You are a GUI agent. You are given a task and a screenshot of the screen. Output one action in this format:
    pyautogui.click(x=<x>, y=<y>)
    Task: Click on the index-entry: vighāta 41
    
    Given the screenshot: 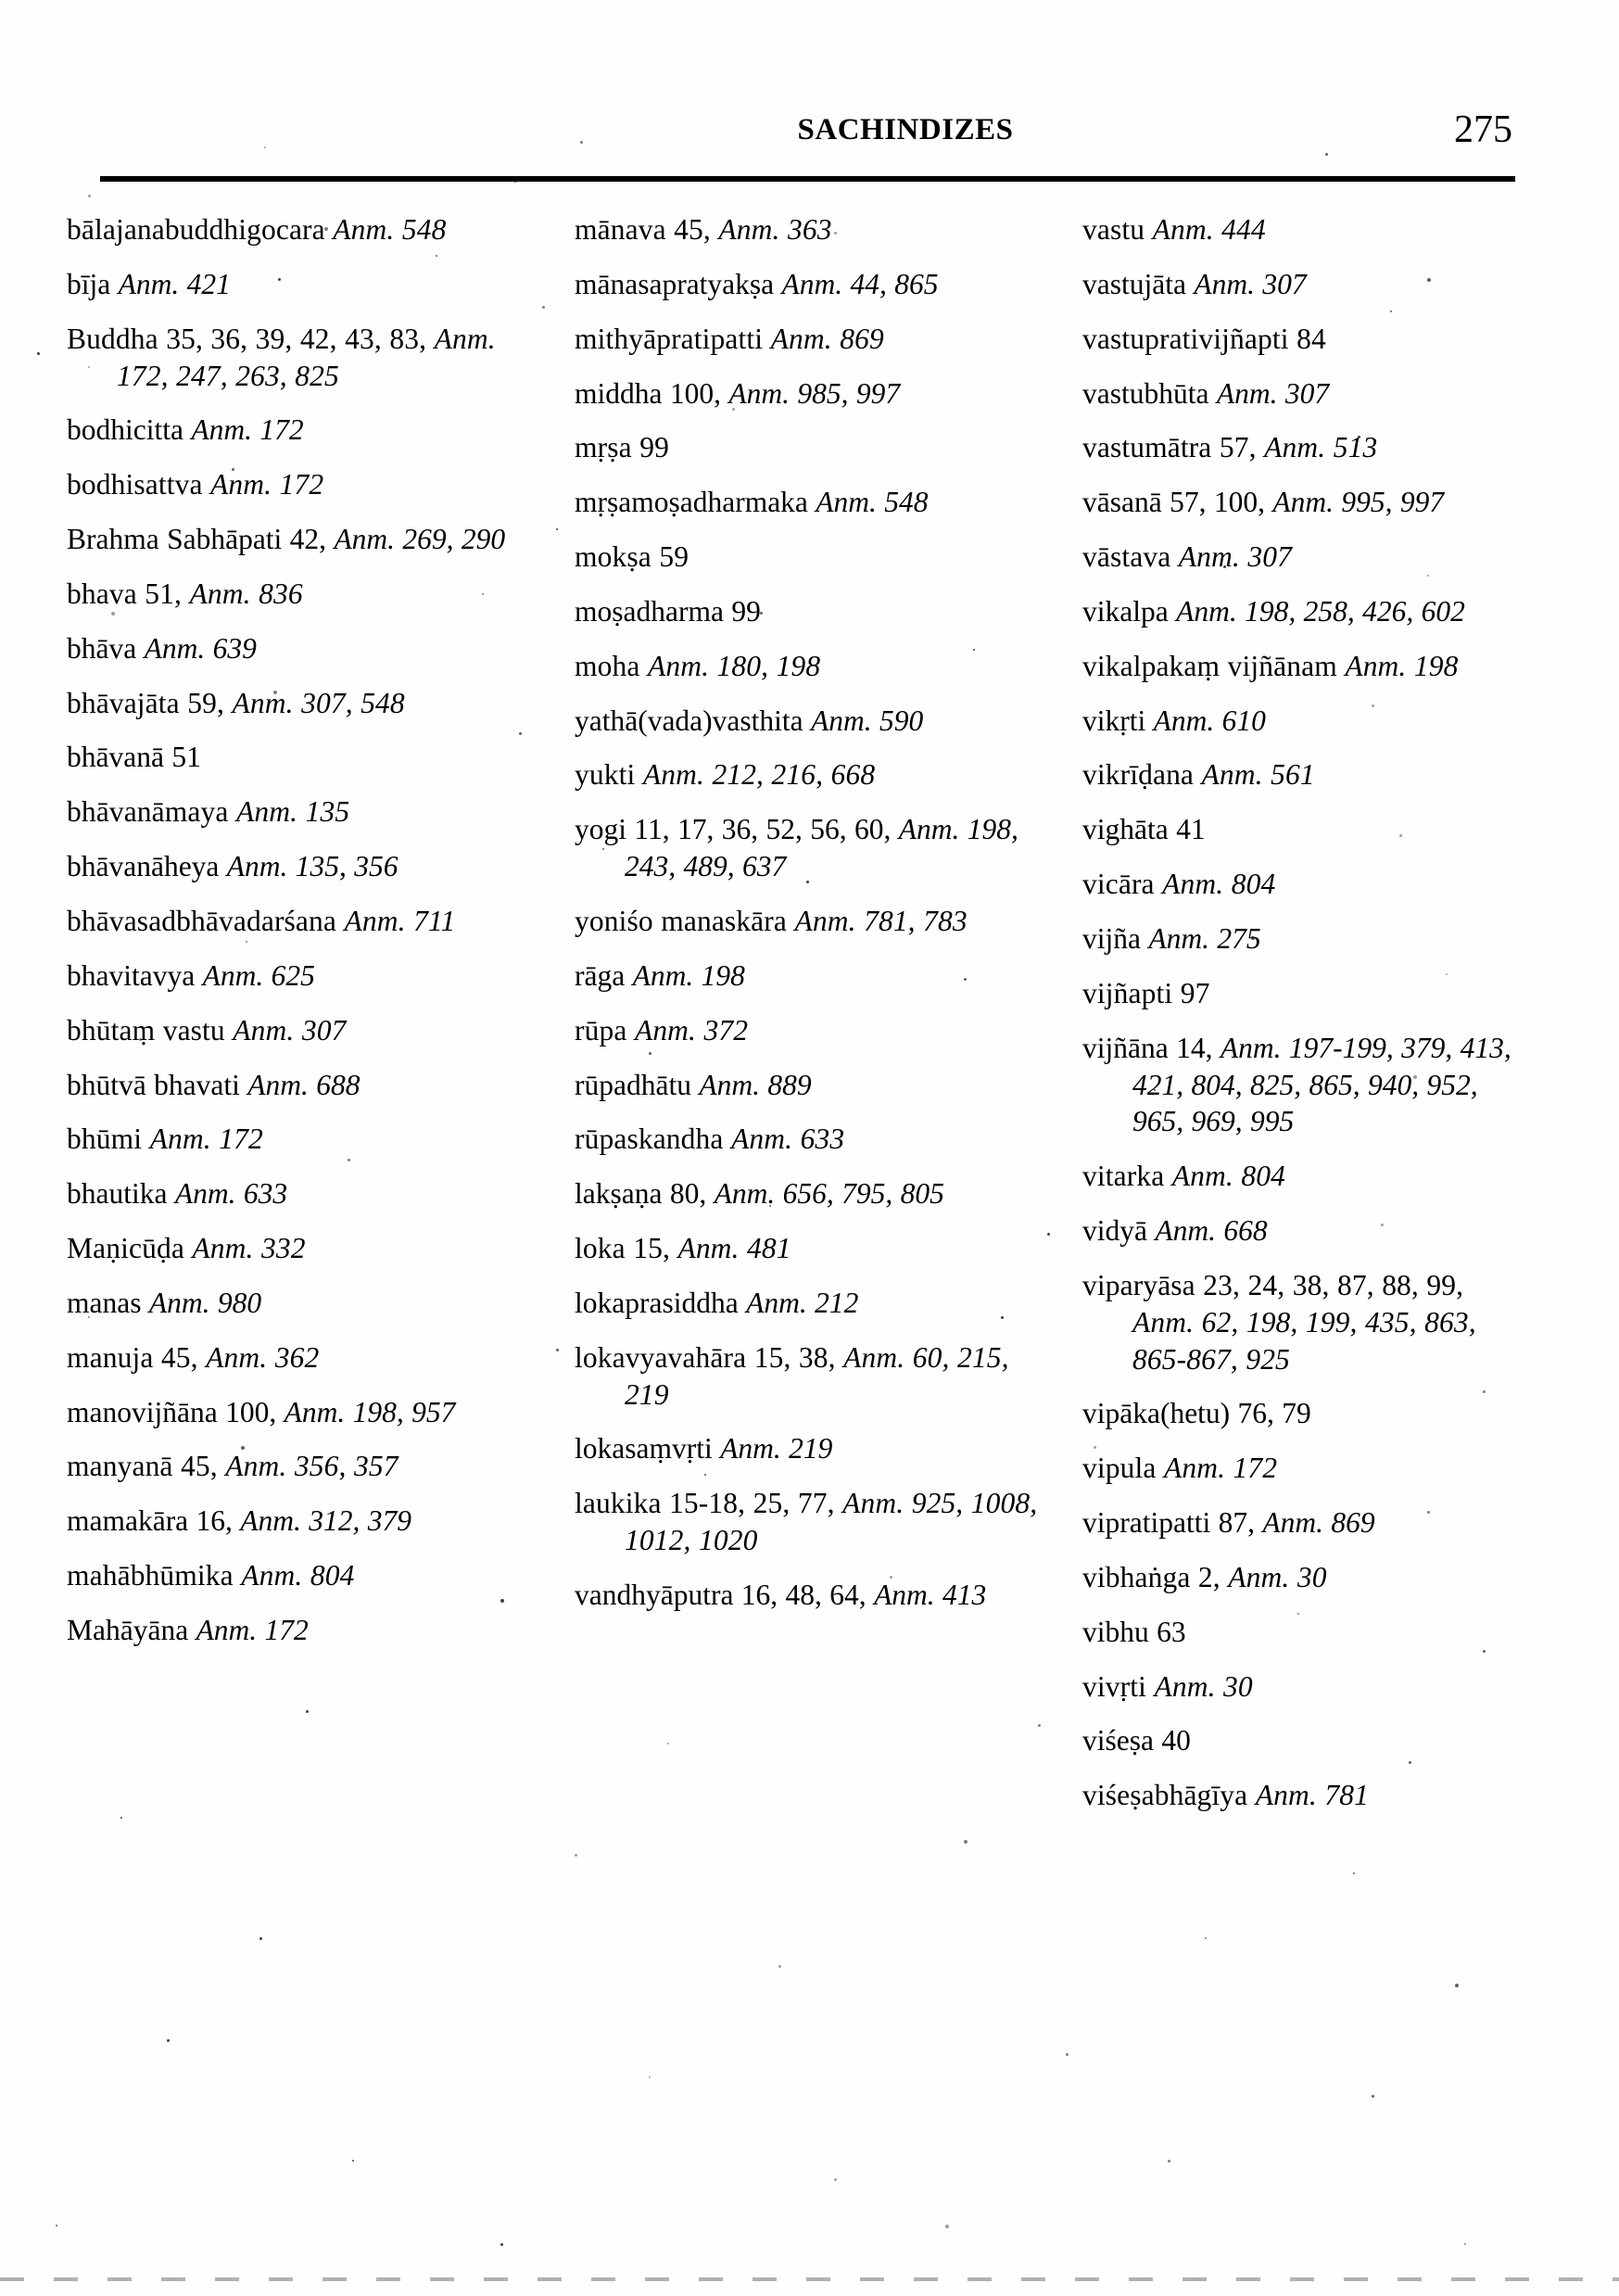 What is the action you would take?
    pyautogui.click(x=1307, y=829)
    